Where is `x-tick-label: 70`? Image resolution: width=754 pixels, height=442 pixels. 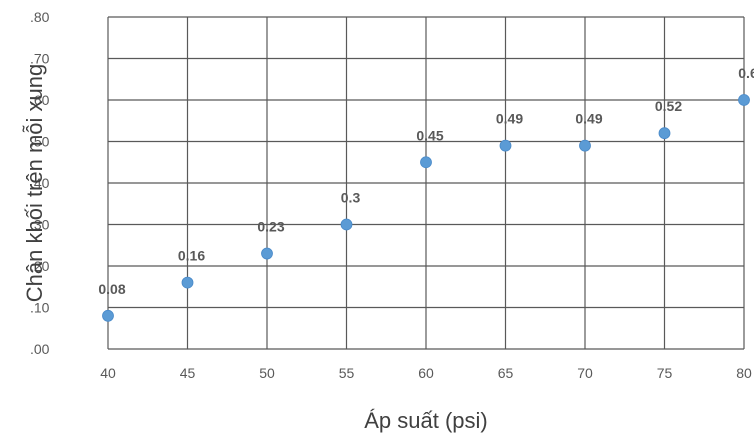
x-tick-label: 70 is located at coordinates (585, 373).